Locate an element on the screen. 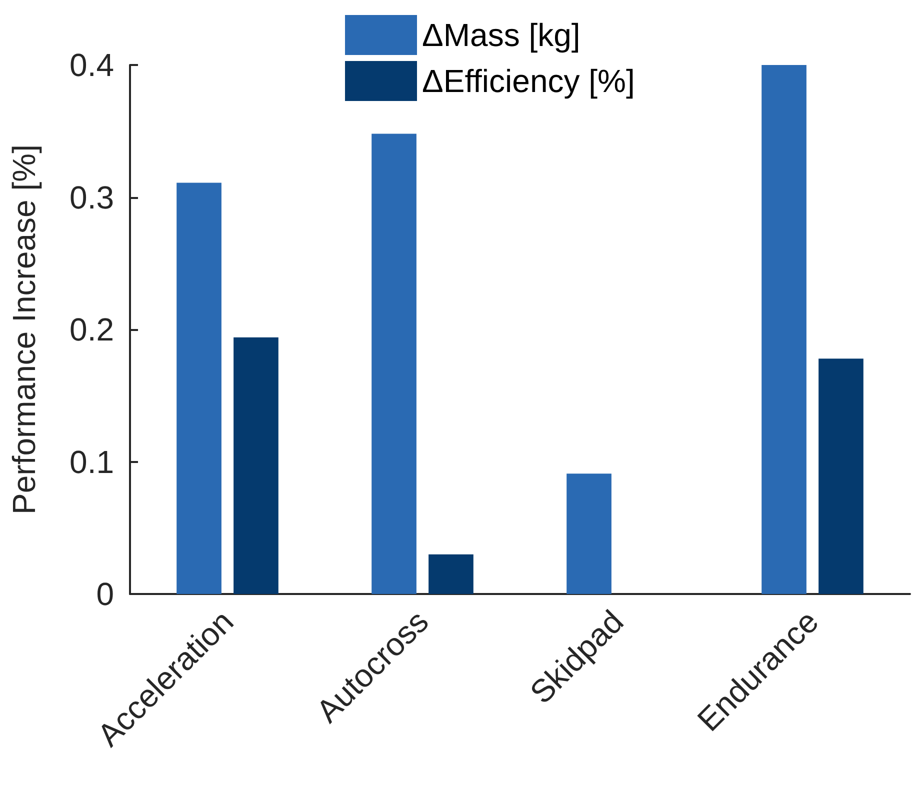 This screenshot has width=914, height=796. y-tick-label: 0.1 is located at coordinates (92, 462).